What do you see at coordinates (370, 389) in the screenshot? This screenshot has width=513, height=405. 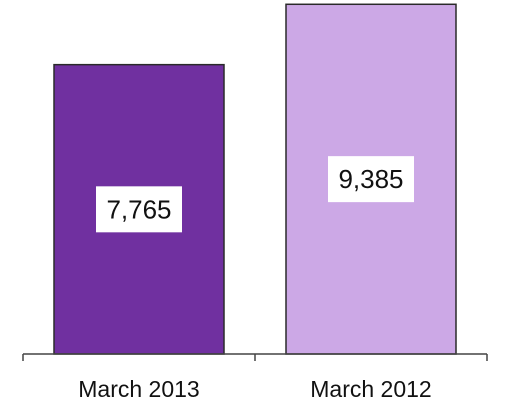 I see `x-tick-label-1: March 2012` at bounding box center [370, 389].